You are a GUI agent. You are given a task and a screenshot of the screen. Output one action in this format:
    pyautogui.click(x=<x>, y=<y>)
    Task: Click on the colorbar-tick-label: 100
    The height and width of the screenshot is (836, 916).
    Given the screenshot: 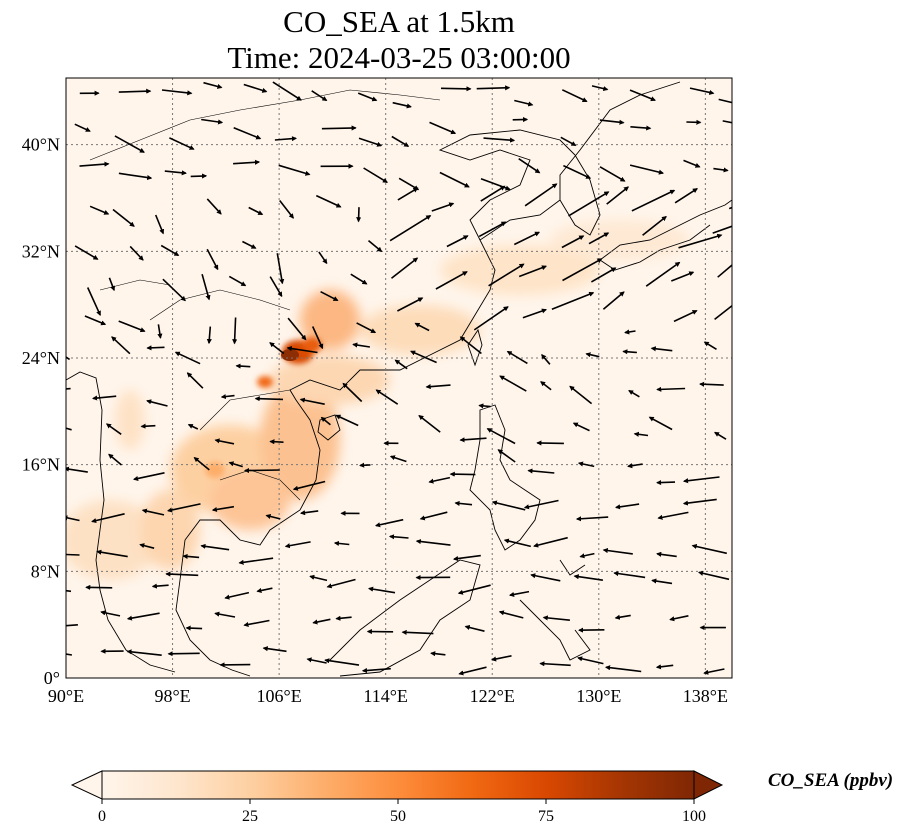 What is the action you would take?
    pyautogui.click(x=694, y=816)
    